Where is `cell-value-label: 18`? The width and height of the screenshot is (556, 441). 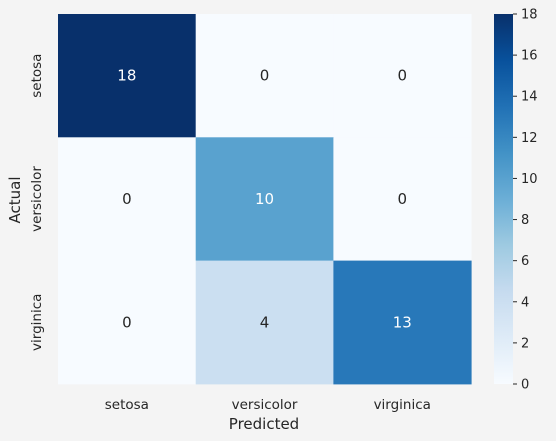 cell-value-label: 18 is located at coordinates (126, 76).